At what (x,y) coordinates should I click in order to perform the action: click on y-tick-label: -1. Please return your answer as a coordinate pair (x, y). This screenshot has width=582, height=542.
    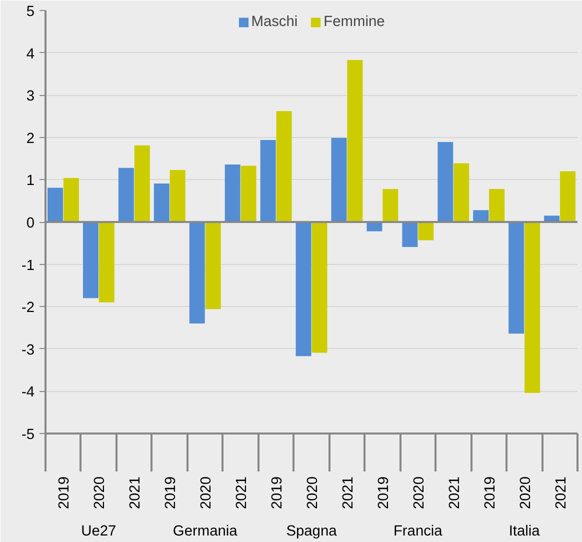
    Looking at the image, I should click on (28, 266).